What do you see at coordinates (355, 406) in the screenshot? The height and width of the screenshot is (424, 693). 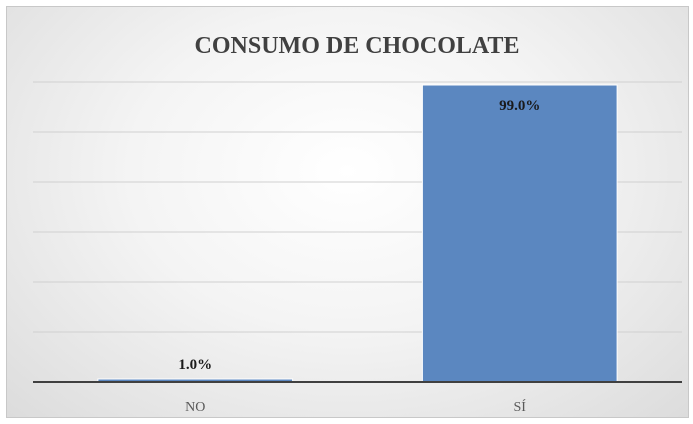 I see `x-axis-ticks: NO SÍ` at bounding box center [355, 406].